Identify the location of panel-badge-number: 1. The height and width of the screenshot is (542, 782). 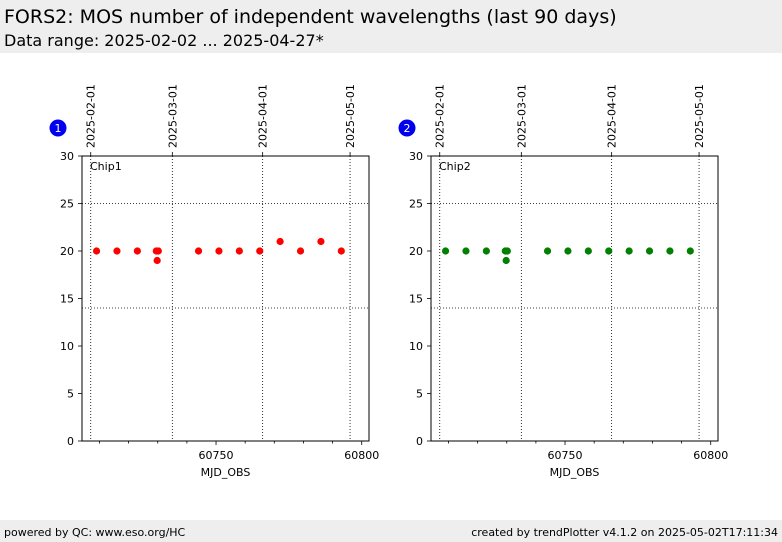
(58, 128).